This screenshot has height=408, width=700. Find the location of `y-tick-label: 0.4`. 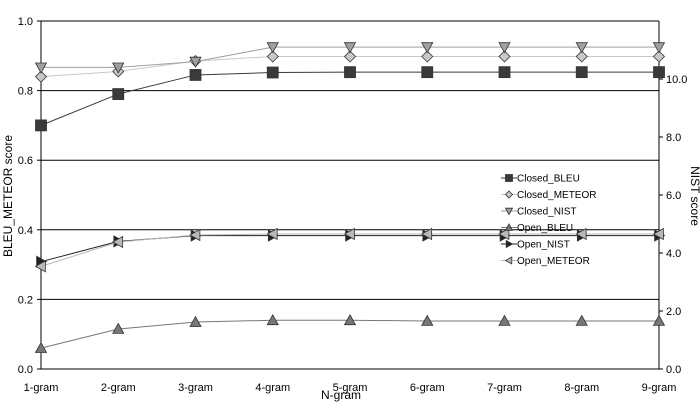

y-tick-label: 0.4 is located at coordinates (25, 231).